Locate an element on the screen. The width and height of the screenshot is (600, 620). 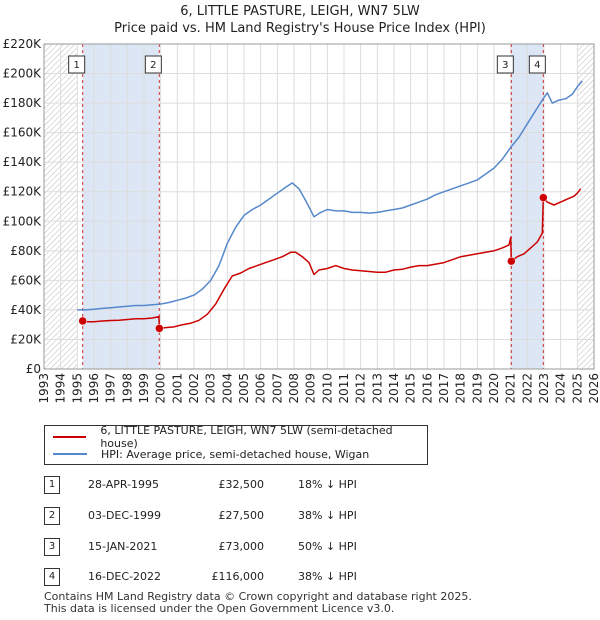
transaction-hpi-diff: 50% ↓ HPI is located at coordinates (327, 546).